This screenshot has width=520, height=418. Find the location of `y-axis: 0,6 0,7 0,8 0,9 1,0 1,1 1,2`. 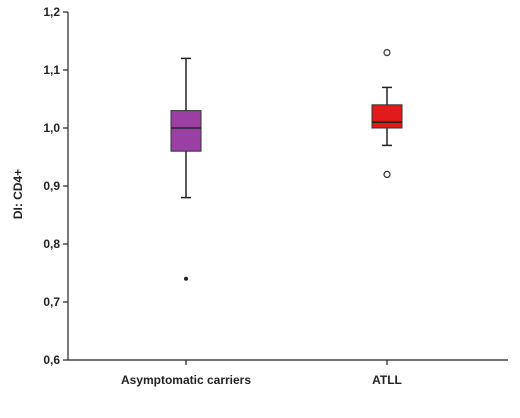

y-axis: 0,6 0,7 0,8 0,9 1,0 1,1 1,2 is located at coordinates (56, 186).